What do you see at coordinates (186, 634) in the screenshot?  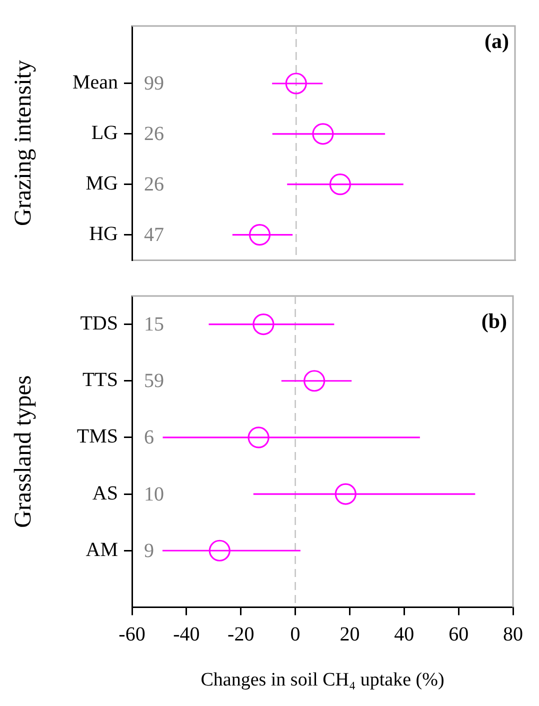 I see `x-tick-label: -40` at bounding box center [186, 634].